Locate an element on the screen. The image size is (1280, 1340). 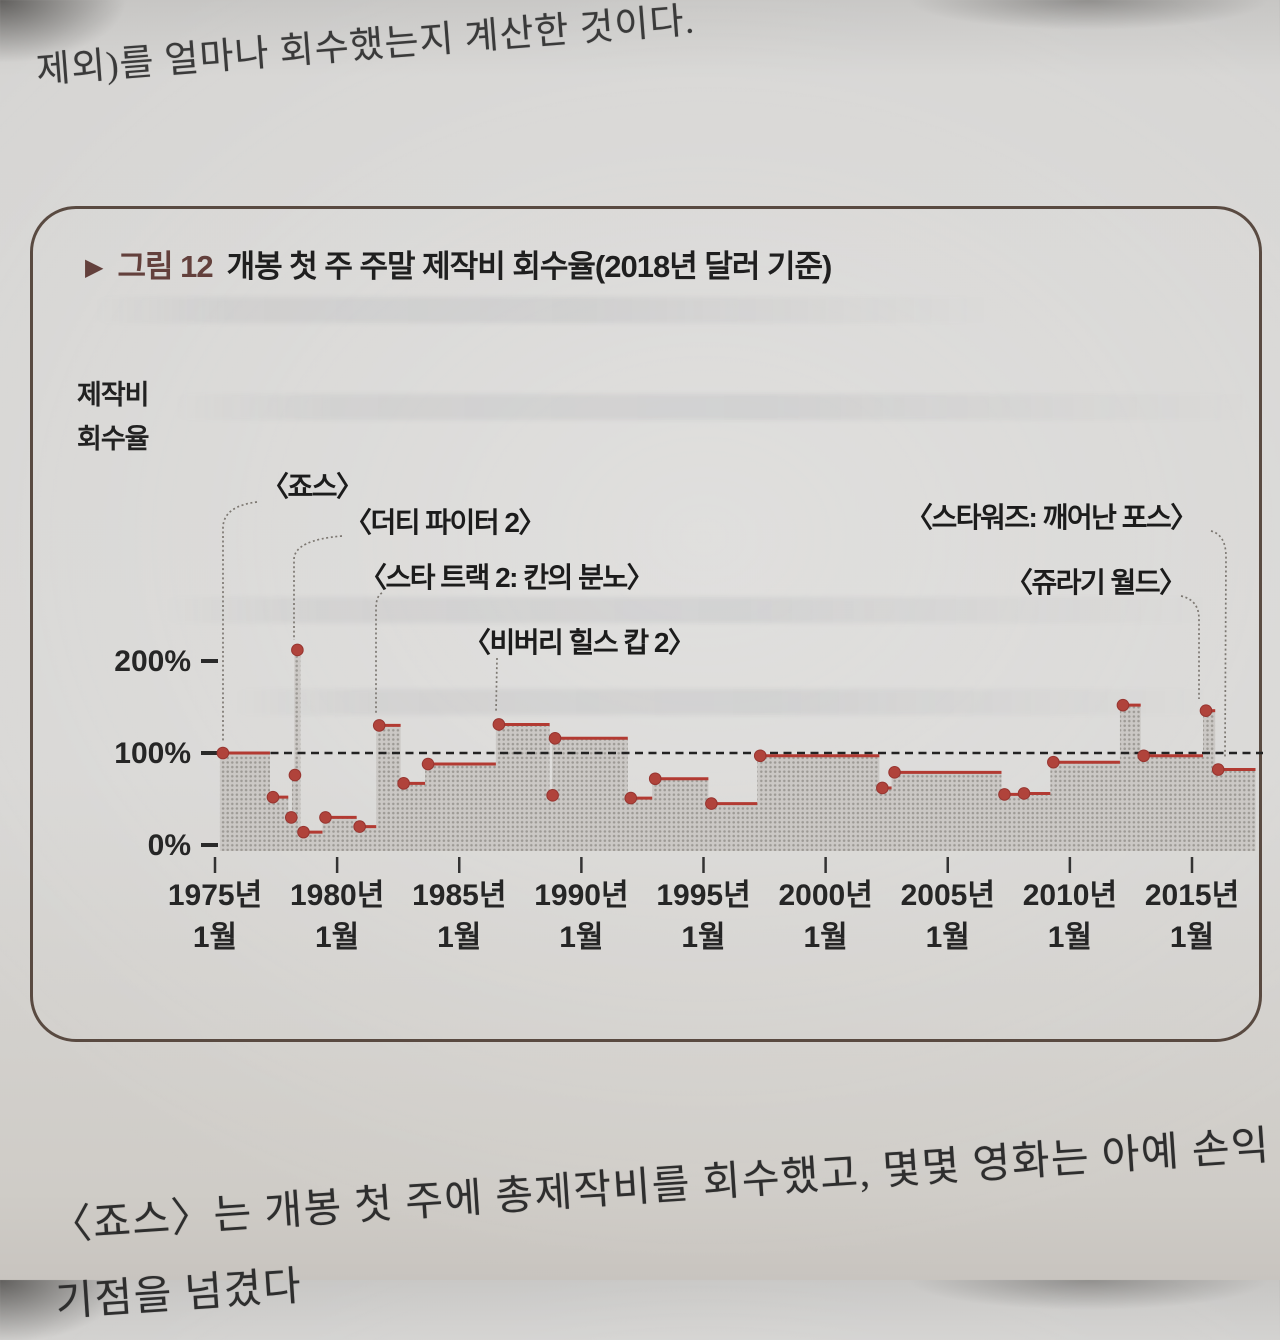
annotation-label: 〈비버리 힐스 캅 2〉 is located at coordinates (579, 642).